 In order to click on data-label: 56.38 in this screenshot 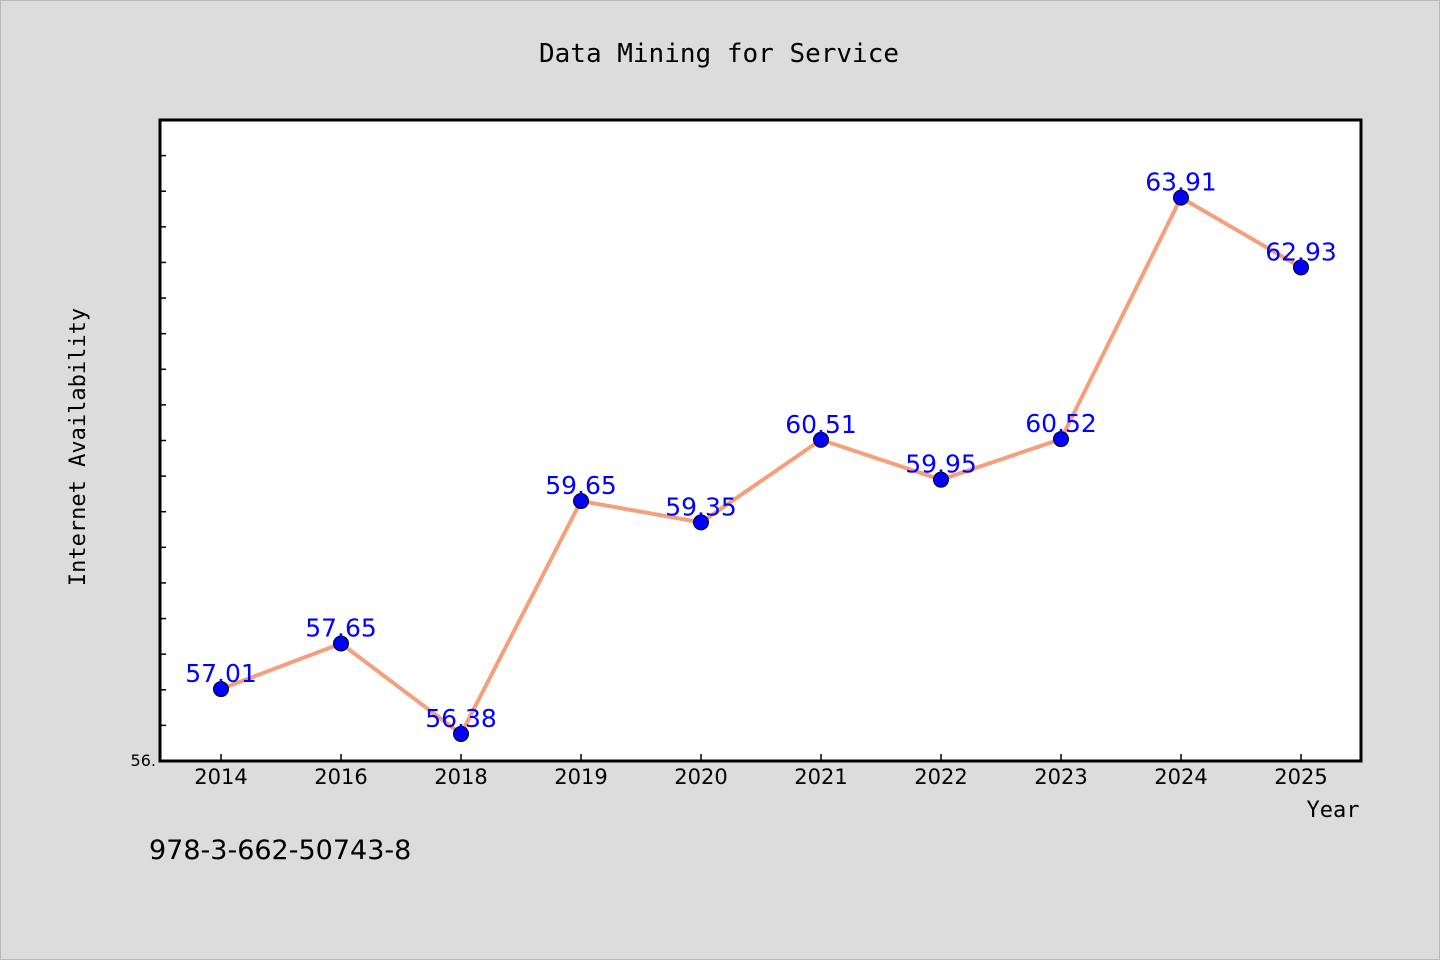, I will do `click(461, 718)`.